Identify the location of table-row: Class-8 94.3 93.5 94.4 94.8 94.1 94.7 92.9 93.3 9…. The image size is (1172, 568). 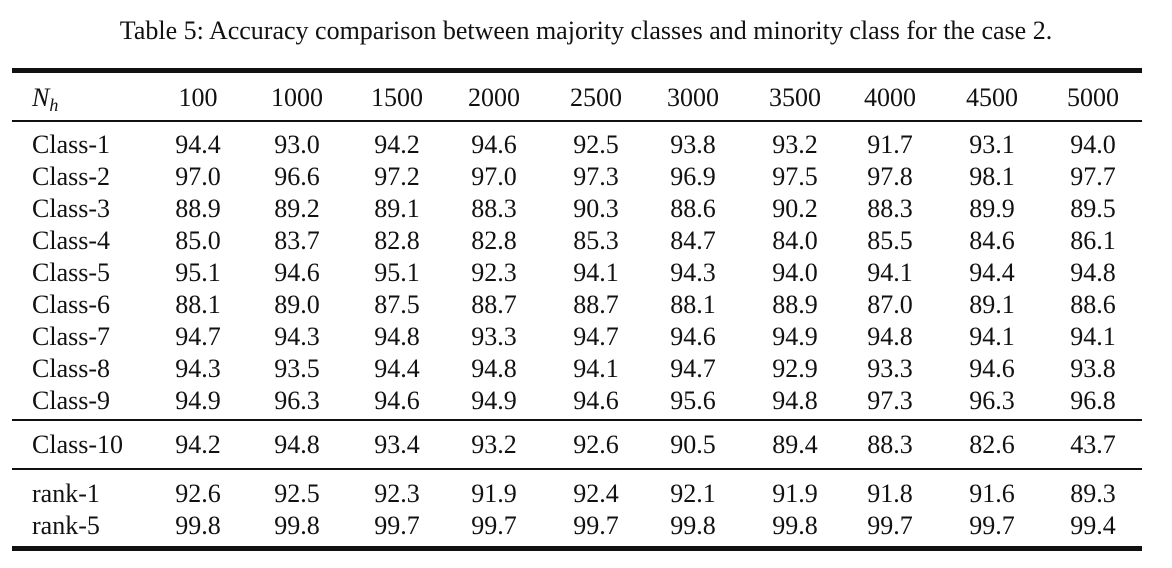
(586, 369).